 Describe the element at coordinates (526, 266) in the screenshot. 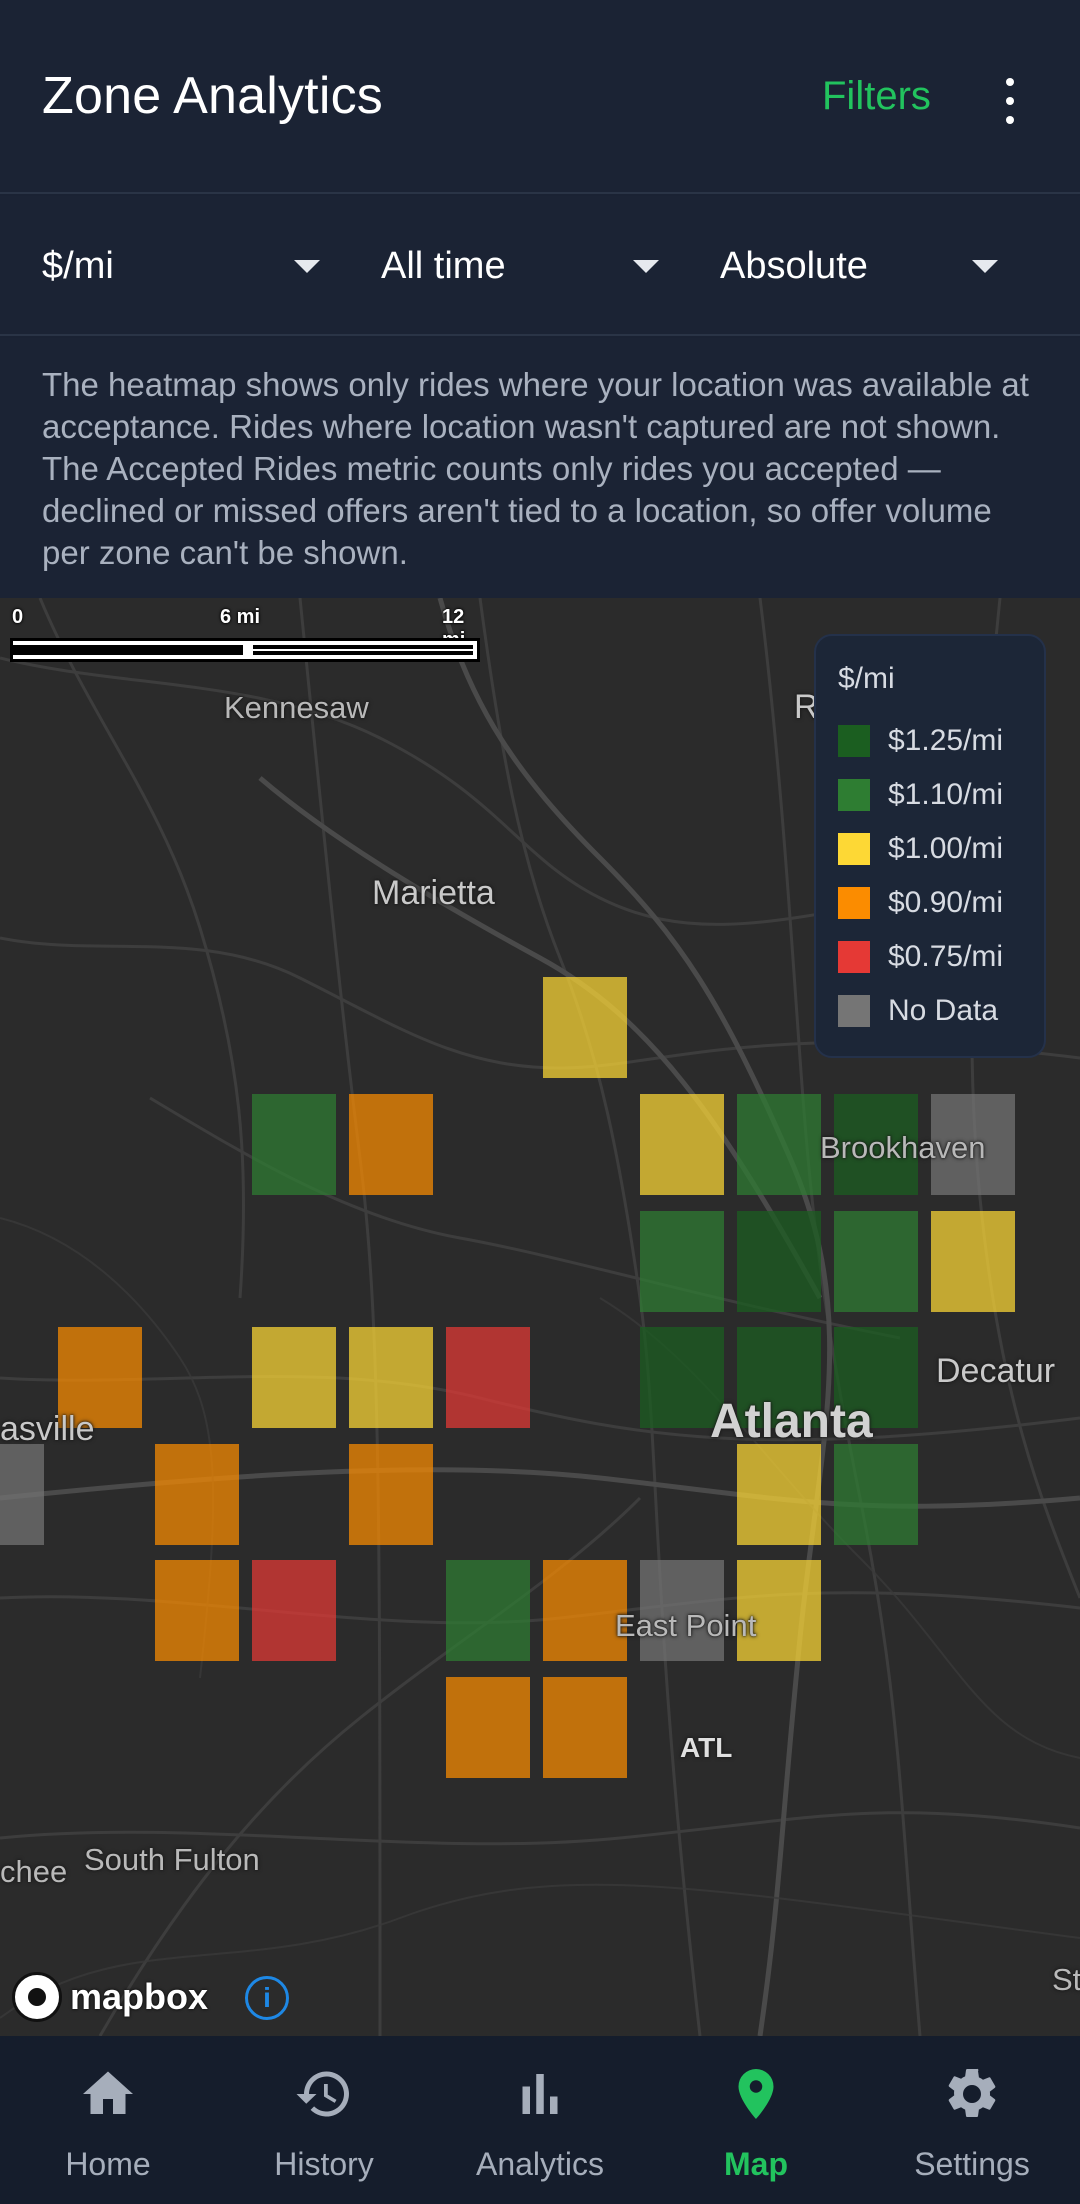

I see `period-dropdown: All time` at that location.